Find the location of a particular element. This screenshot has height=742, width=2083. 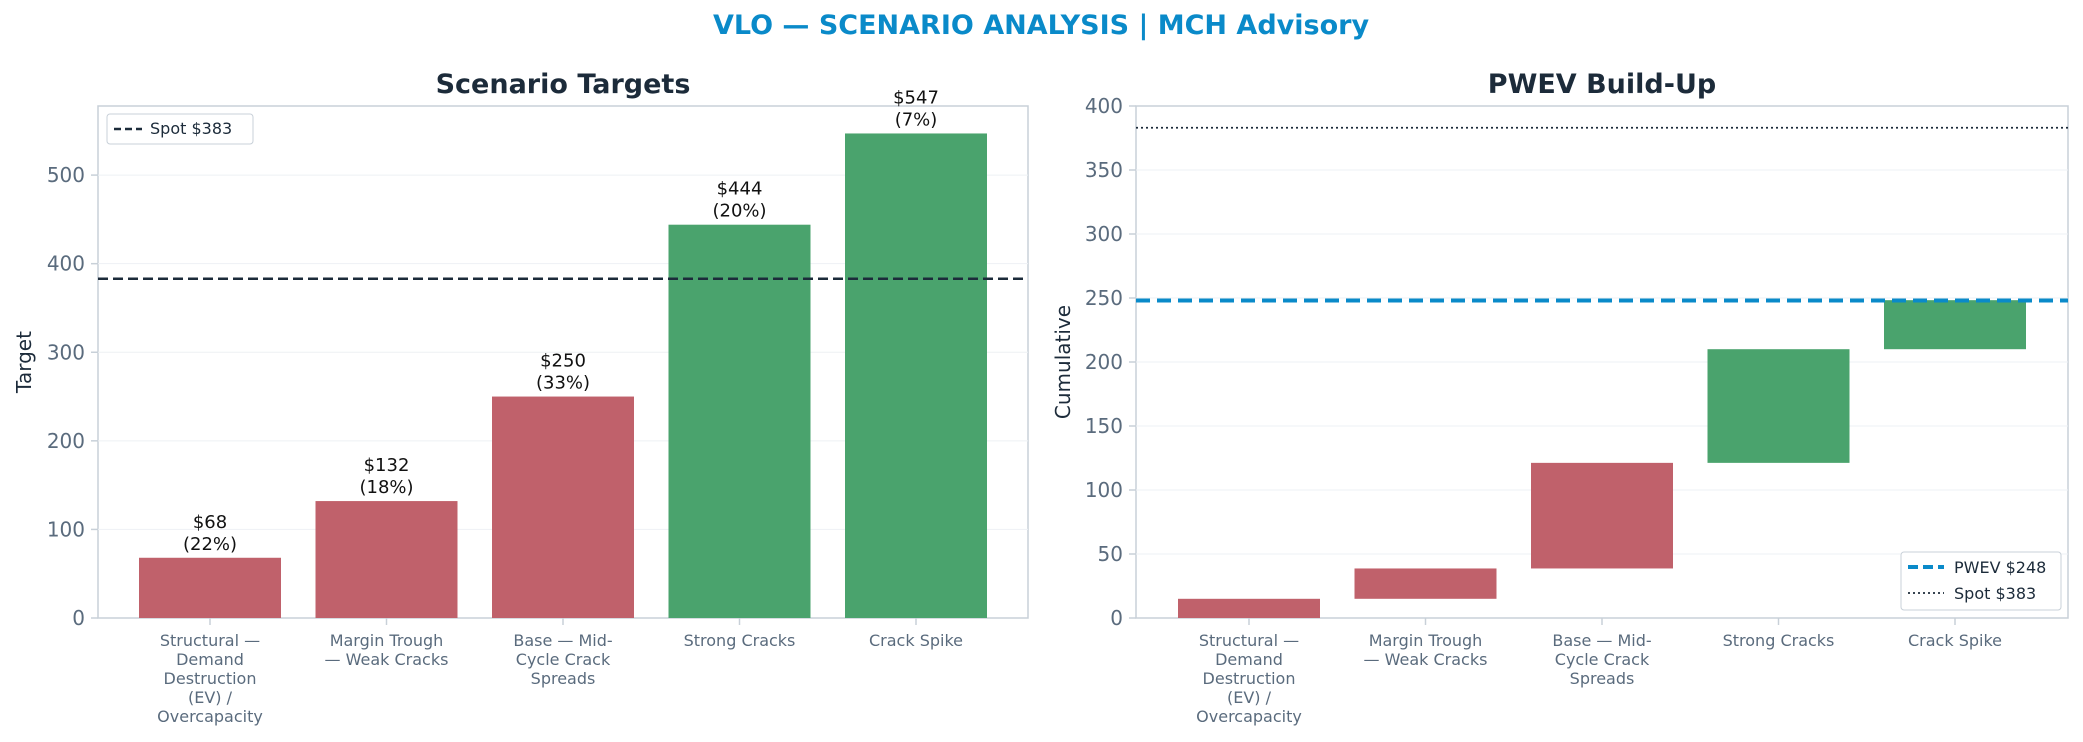

right-y-axis-label: Cumulative is located at coordinates (1063, 362).